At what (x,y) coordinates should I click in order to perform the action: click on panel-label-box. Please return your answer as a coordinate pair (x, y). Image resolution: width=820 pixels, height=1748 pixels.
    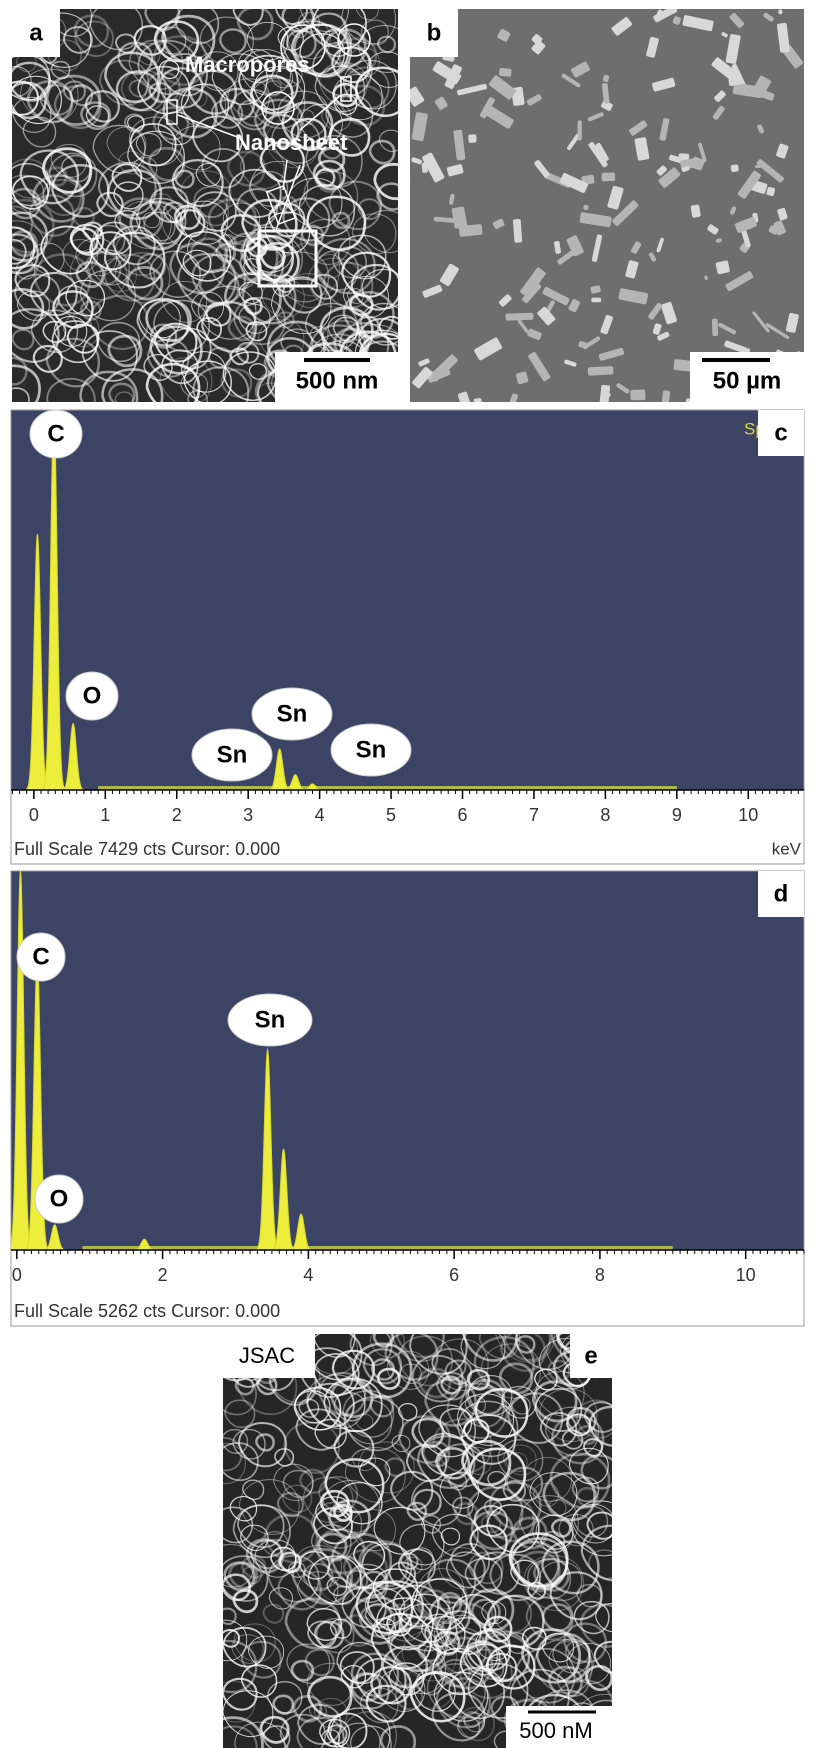
    Looking at the image, I should click on (434, 33).